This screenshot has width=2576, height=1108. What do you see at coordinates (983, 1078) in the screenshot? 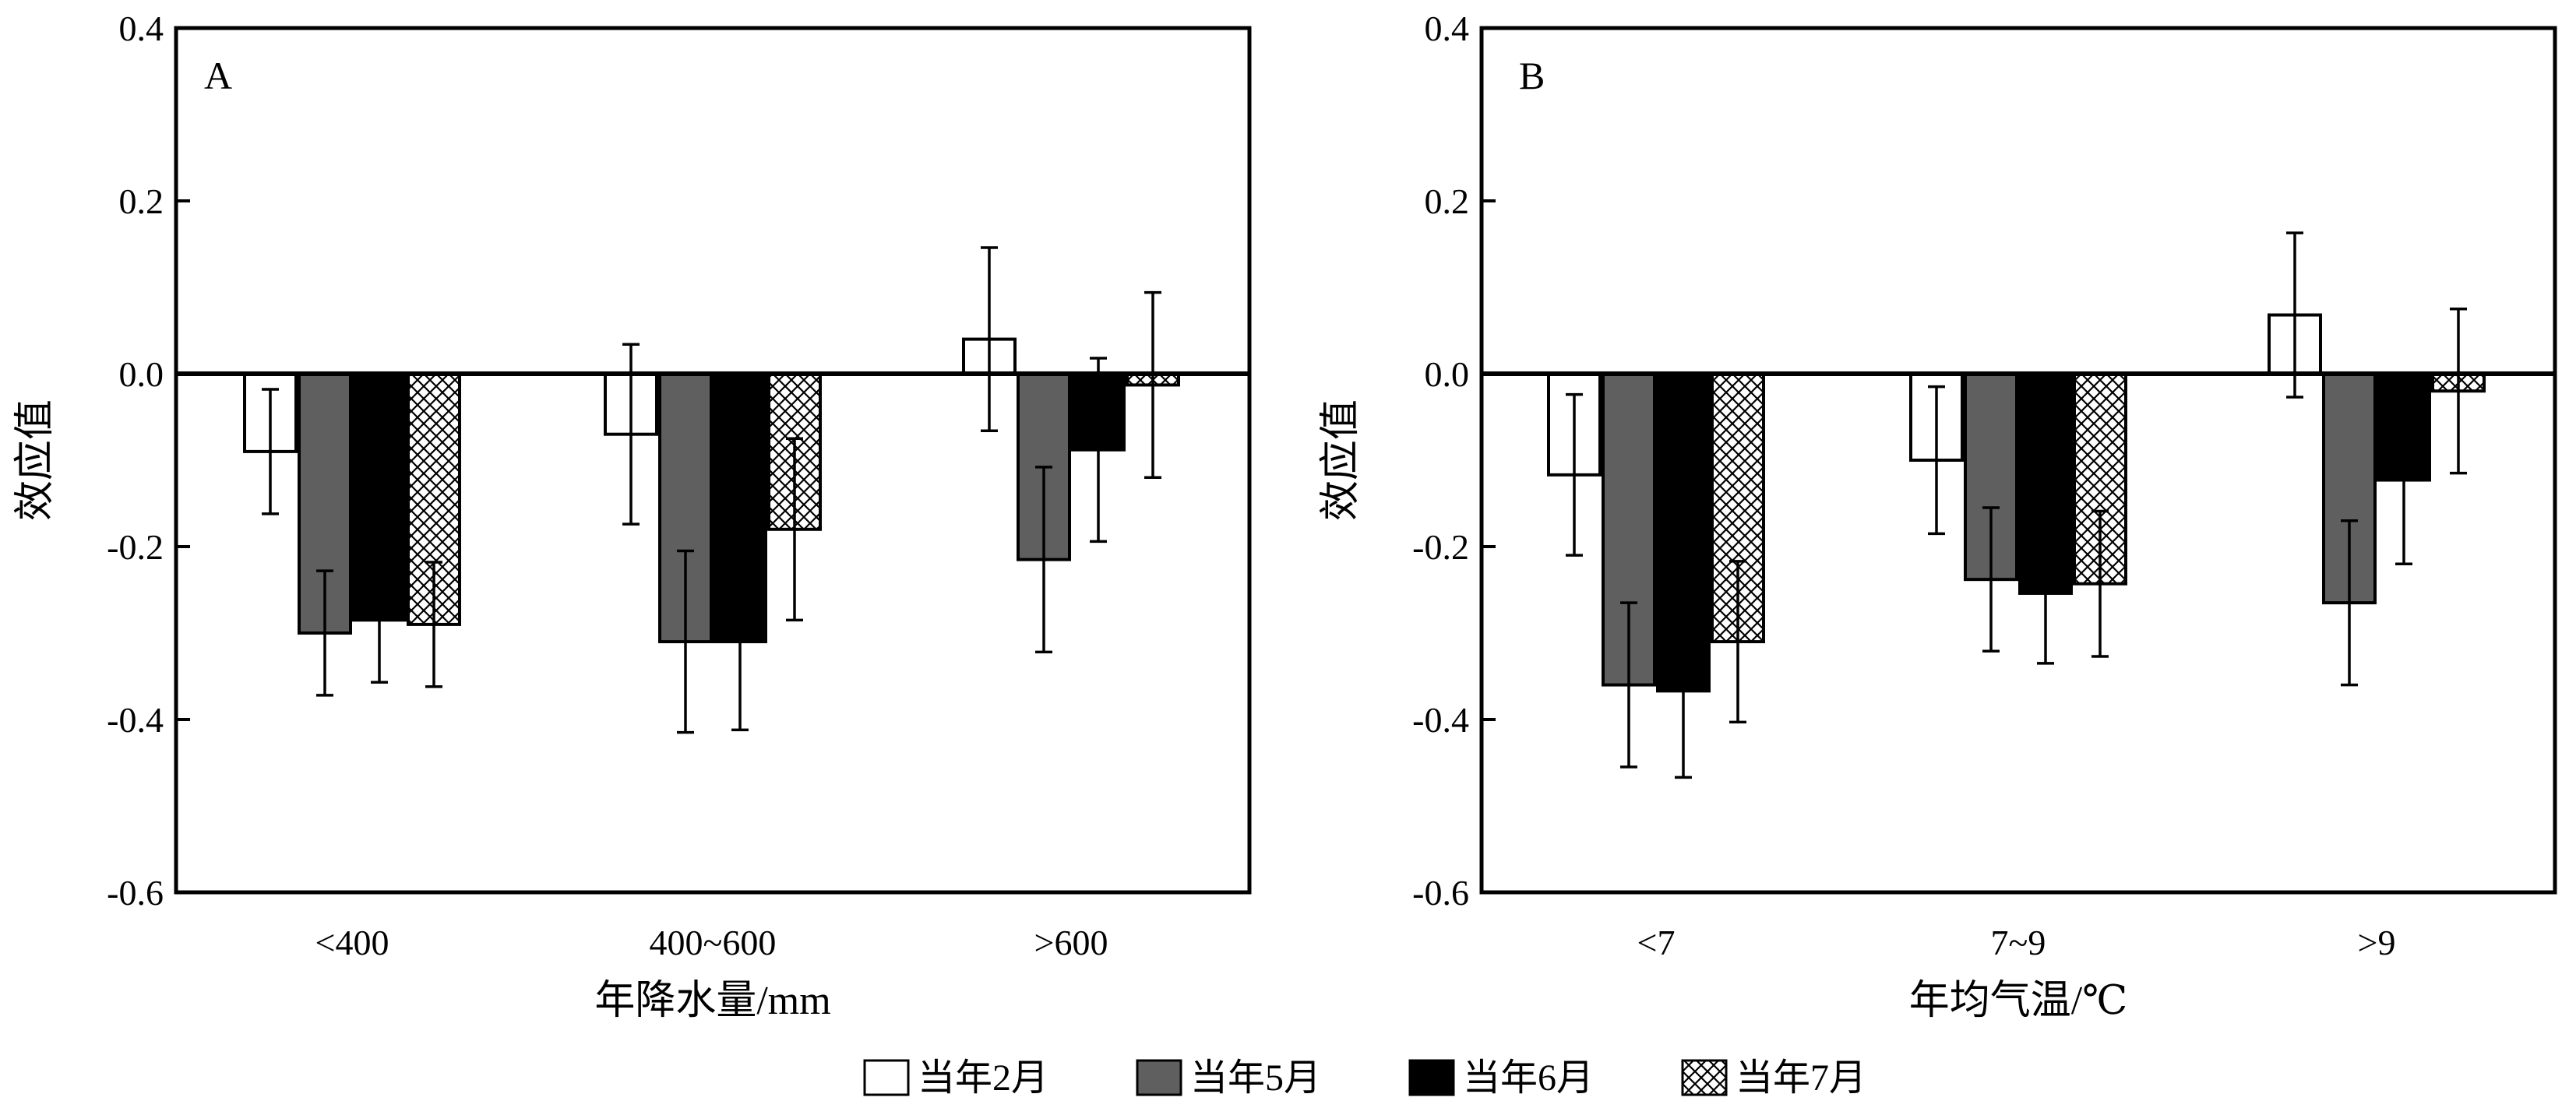
I see `legend-label-feb: 当年2月` at bounding box center [983, 1078].